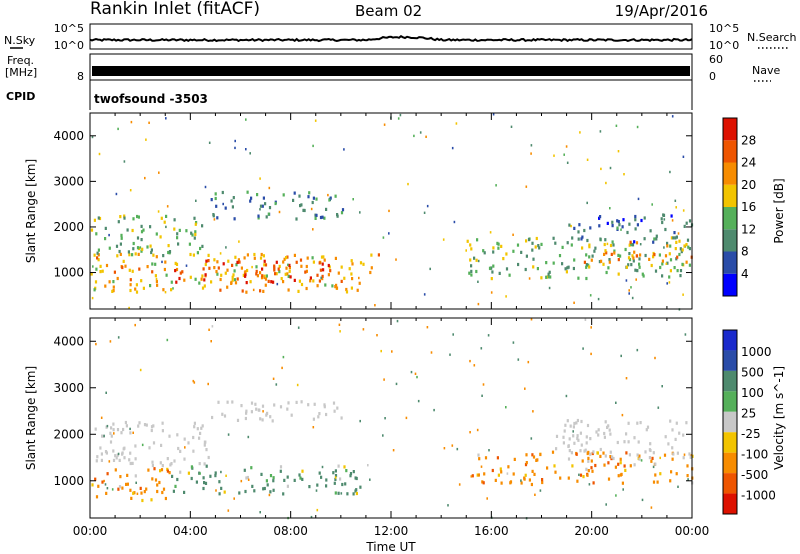 The image size is (800, 554). What do you see at coordinates (69, 45) in the screenshot?
I see `nsky-scale-bottom: 10^0` at bounding box center [69, 45].